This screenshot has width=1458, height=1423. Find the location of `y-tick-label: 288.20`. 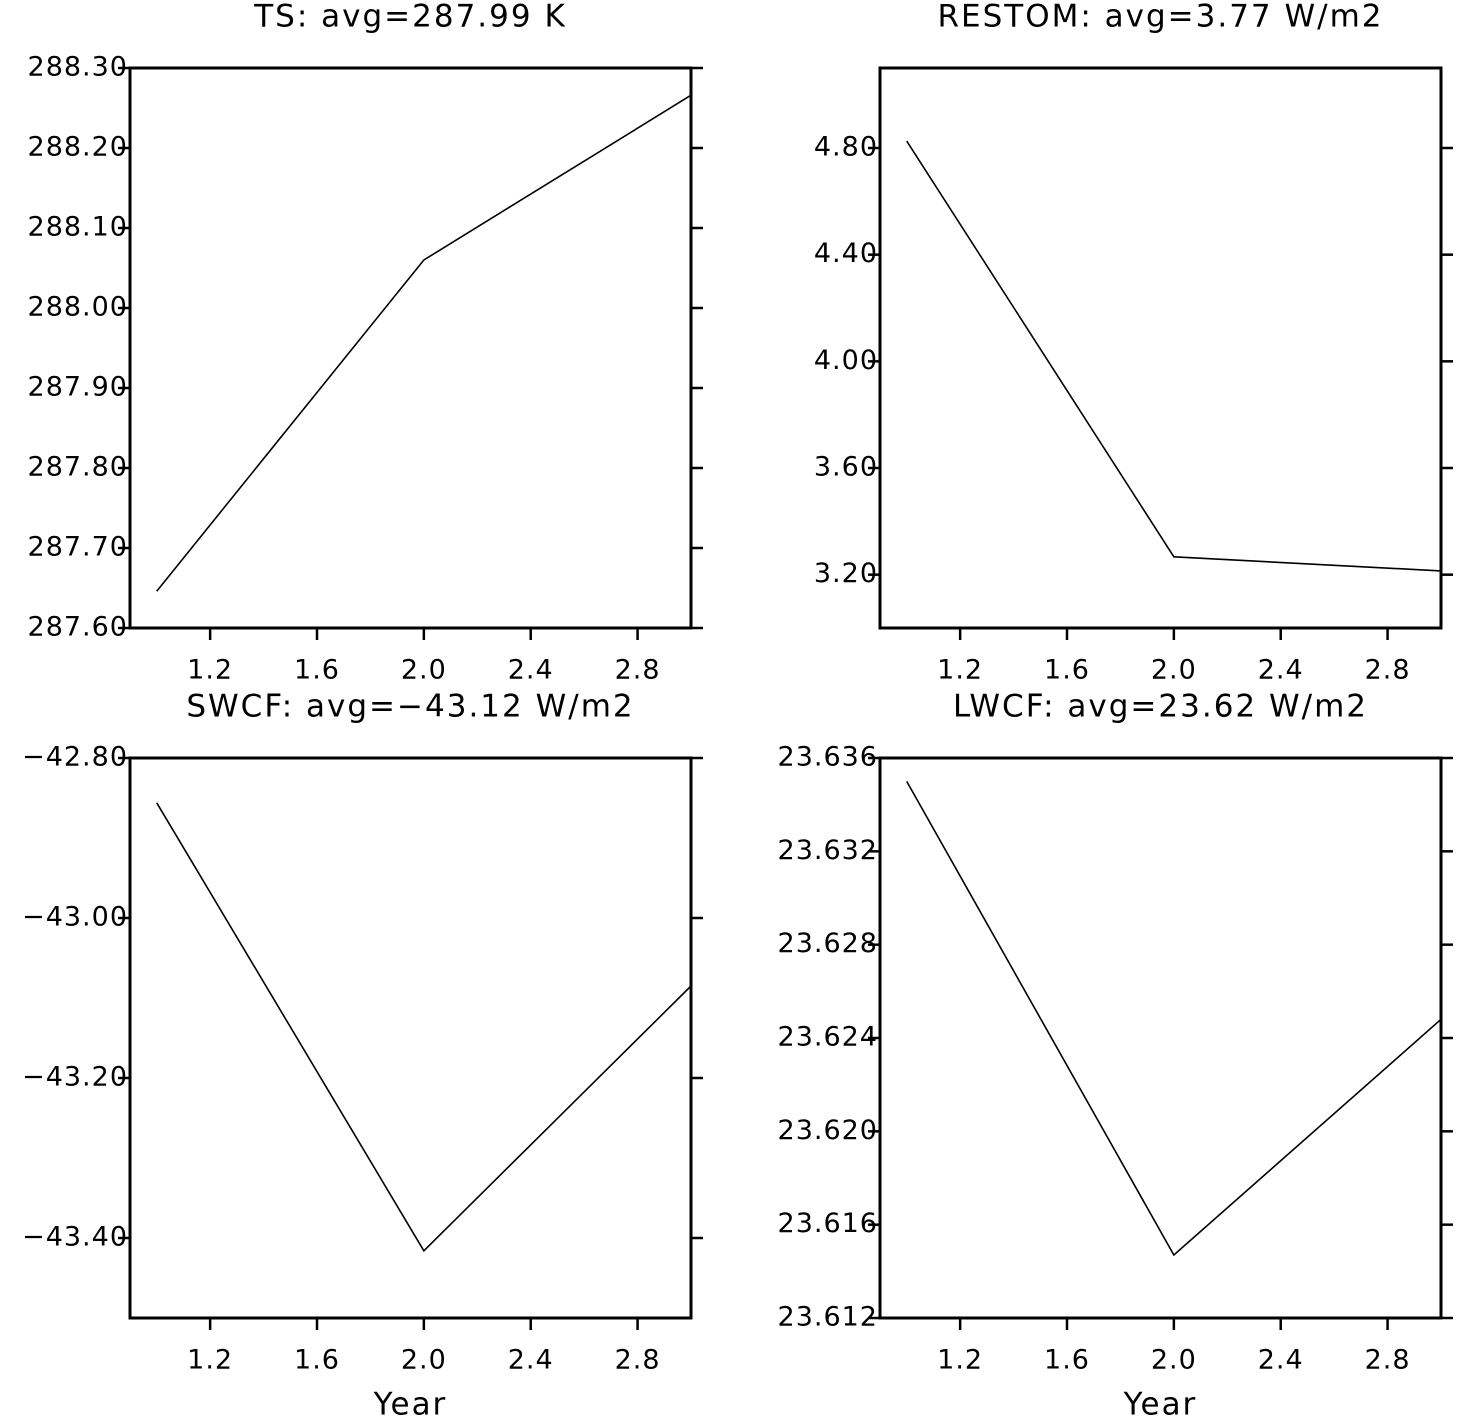

y-tick-label: 288.20 is located at coordinates (78, 147).